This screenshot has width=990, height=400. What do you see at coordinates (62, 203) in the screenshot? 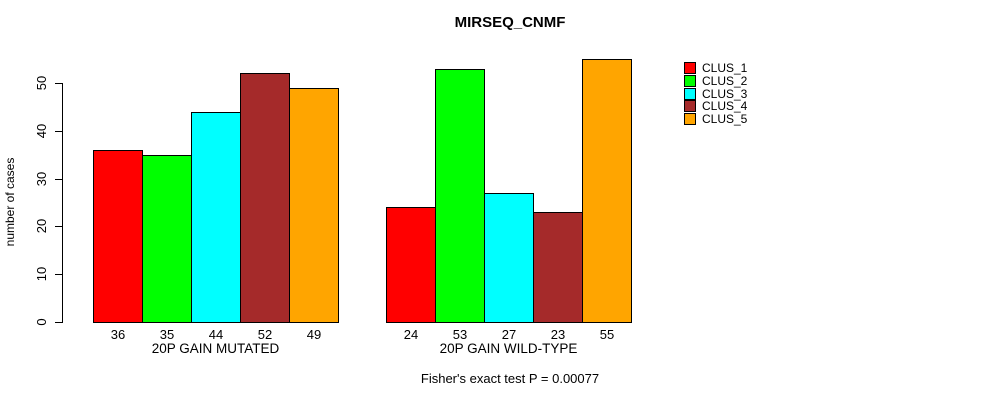
I see `y-axis-line` at bounding box center [62, 203].